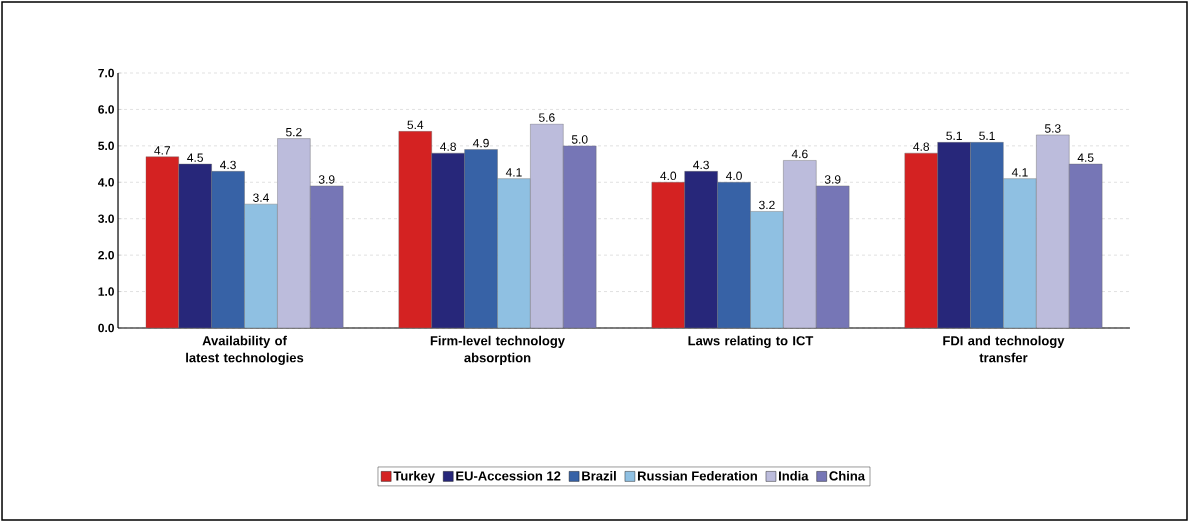 This screenshot has height=522, width=1189. What do you see at coordinates (106, 218) in the screenshot?
I see `y-tick-label: 3.0` at bounding box center [106, 218].